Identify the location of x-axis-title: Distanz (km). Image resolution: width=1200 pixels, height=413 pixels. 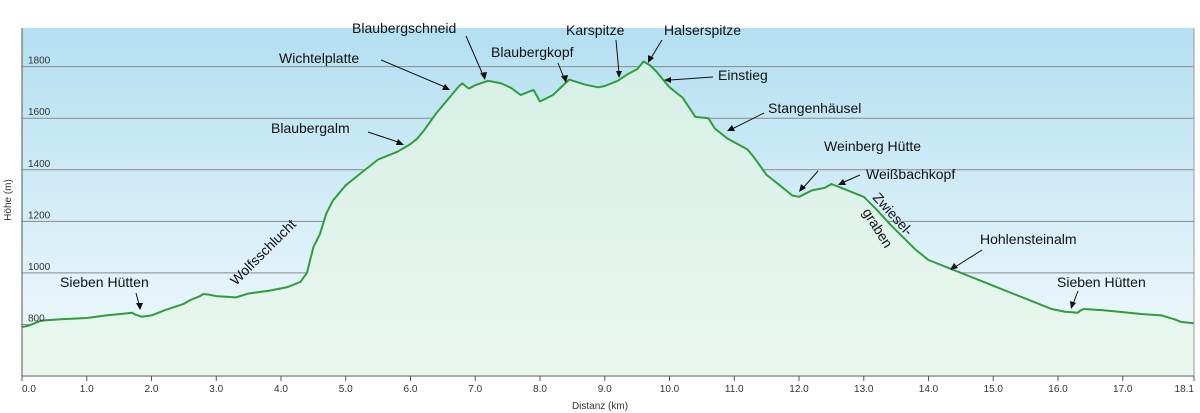
(600, 406).